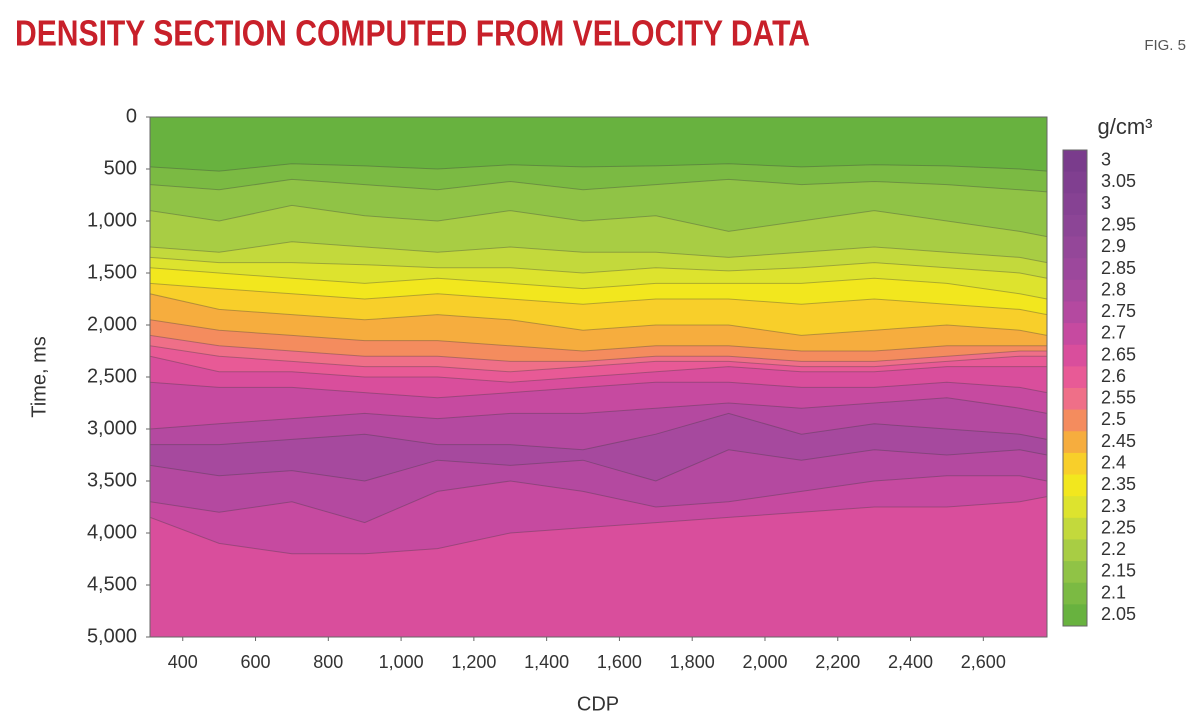  I want to click on colorbar-tick-label: 3.05, so click(1118, 181).